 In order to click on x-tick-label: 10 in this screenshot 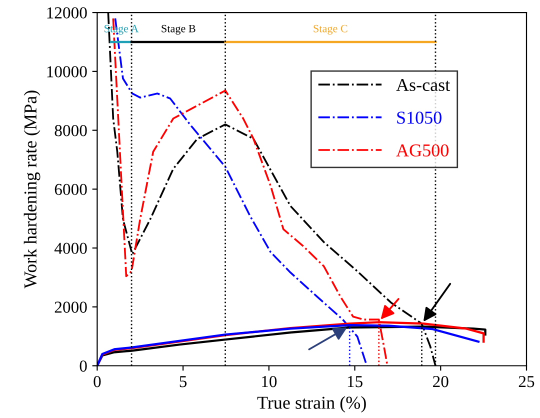, I will do `click(269, 382)`.